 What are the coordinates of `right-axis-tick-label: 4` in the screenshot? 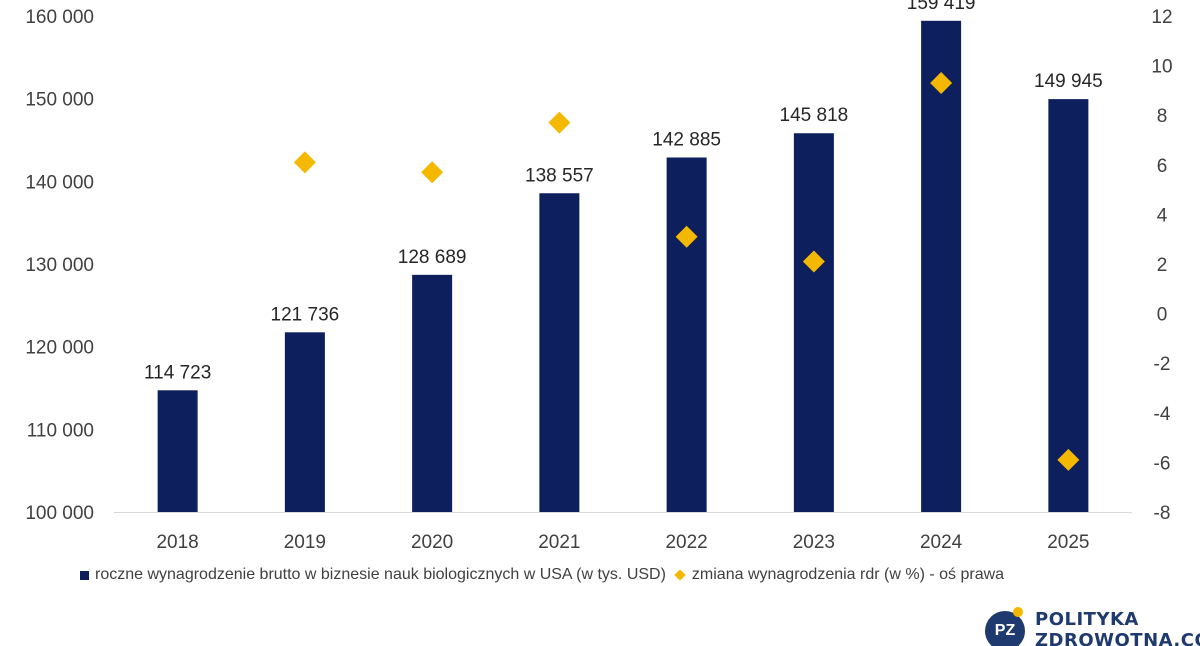 It's located at (1162, 215).